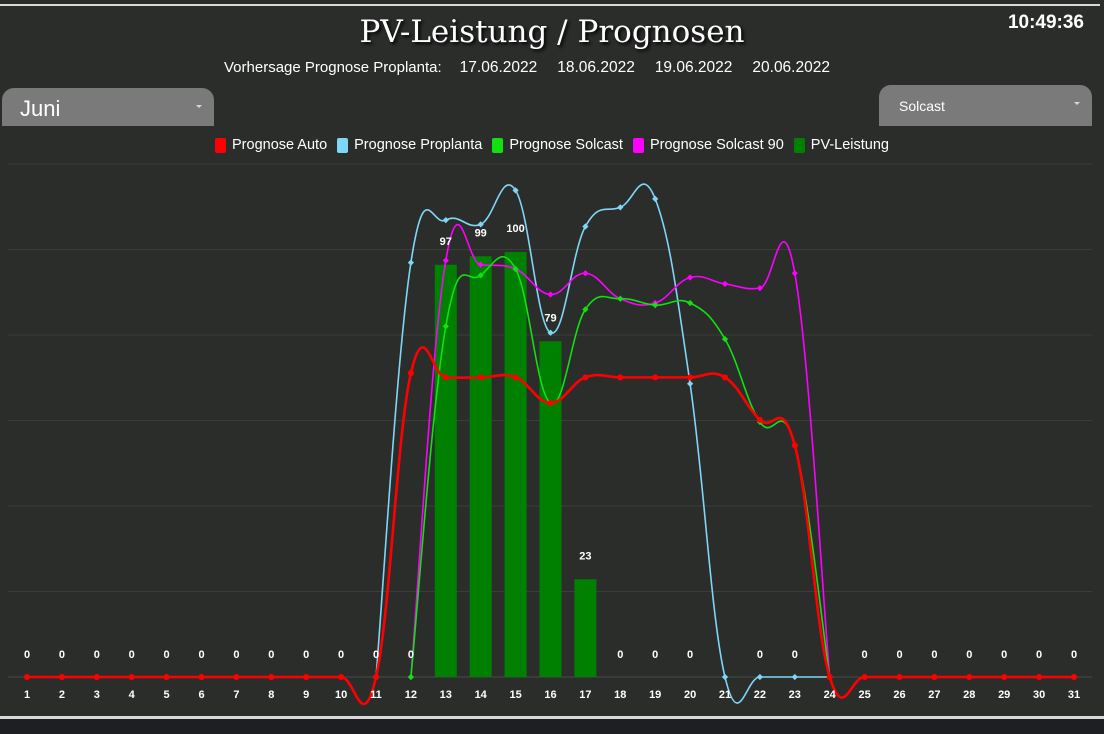  What do you see at coordinates (333, 67) in the screenshot?
I see `forecast-label: Vorhersage Prognose Proplanta:` at bounding box center [333, 67].